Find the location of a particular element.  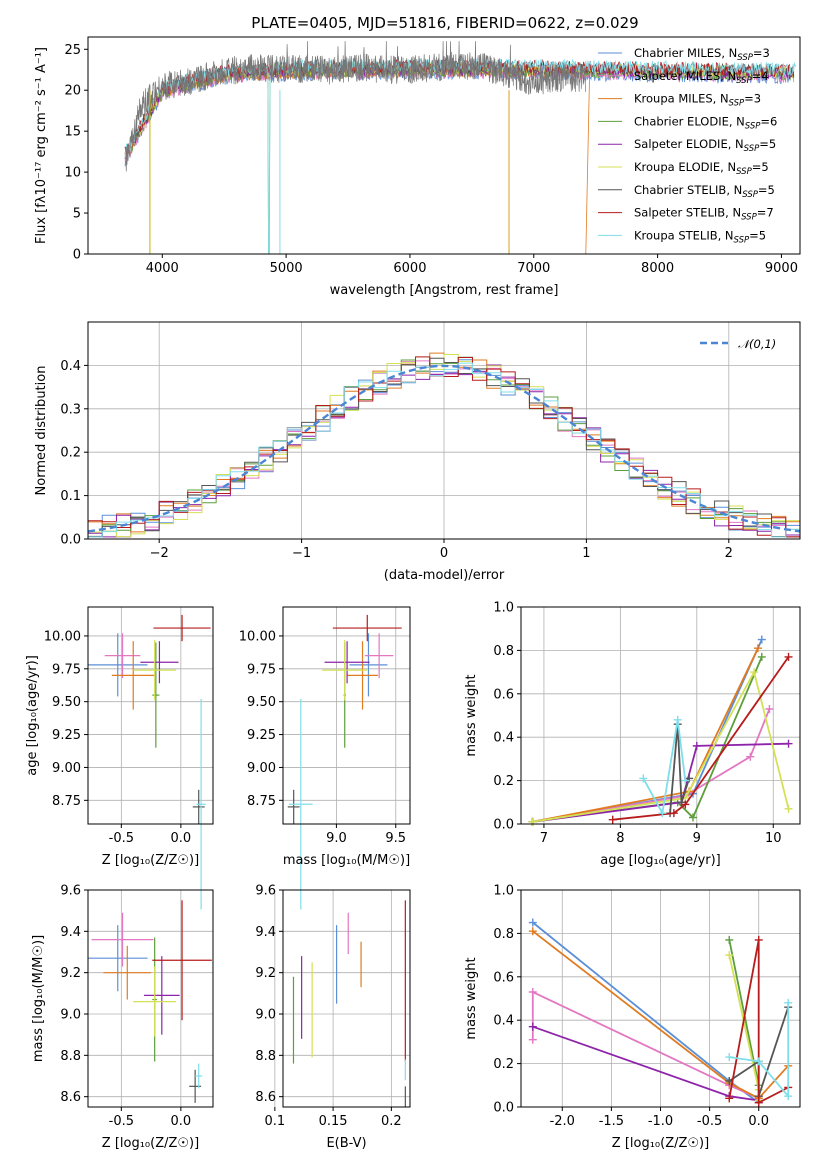

legend-entry: Chabrier STELIB, NSSP=5 is located at coordinates (704, 191).